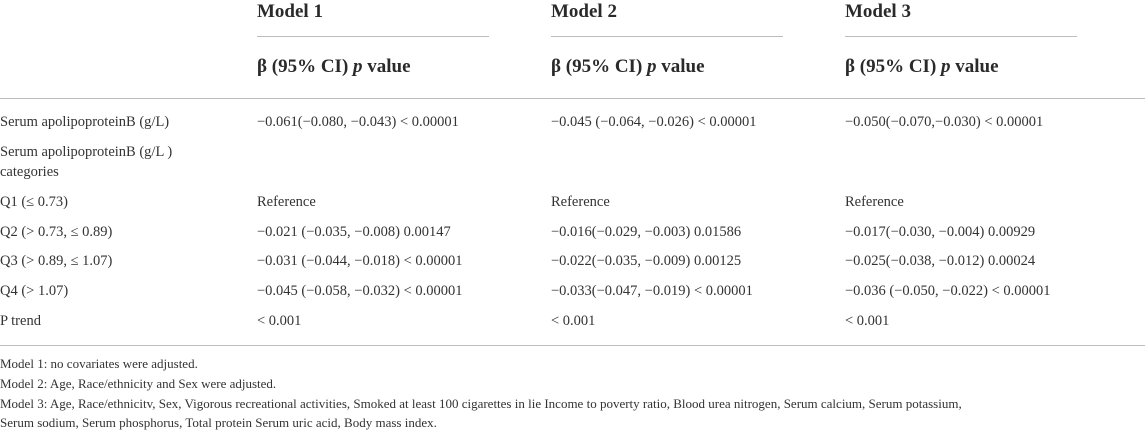 This screenshot has height=436, width=1145. Describe the element at coordinates (948, 291) in the screenshot. I see `row-model-3-value: −0.036 (−0.050, −0.022) < 0.00001` at that location.